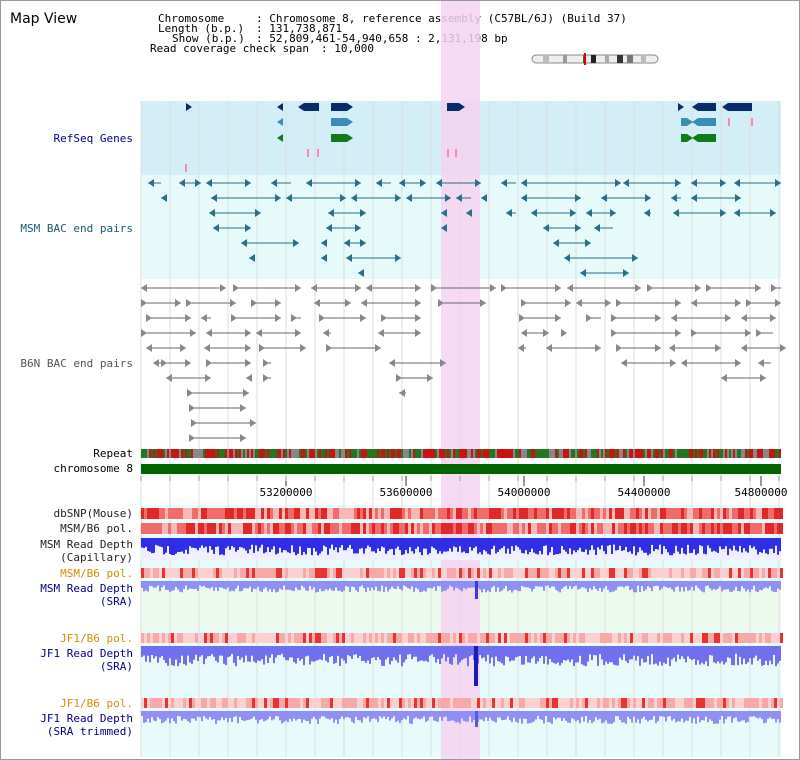  What do you see at coordinates (76, 363) in the screenshot?
I see `label-b6n-bac-end-pairs: B6N BAC end pairs` at bounding box center [76, 363].